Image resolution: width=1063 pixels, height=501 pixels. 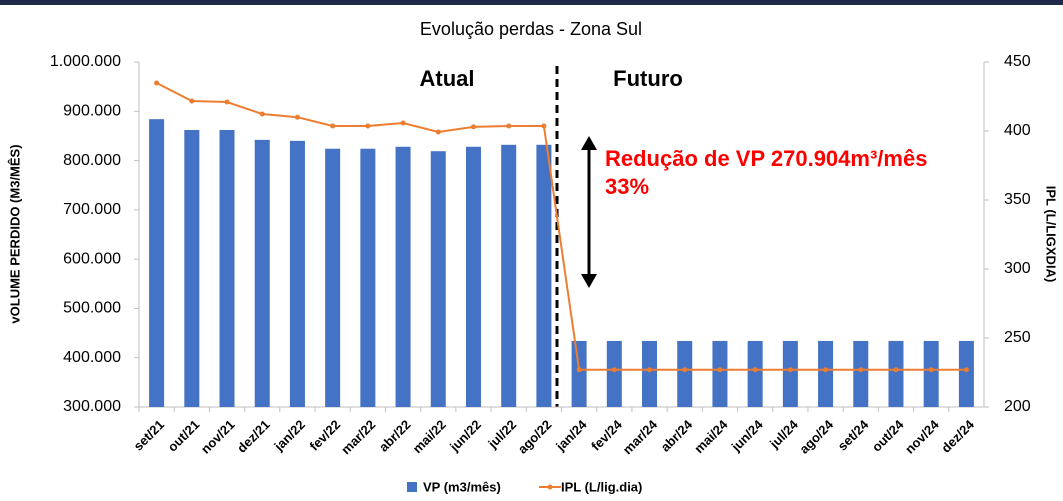 I want to click on x-tick-label: nov/24, so click(x=922, y=436).